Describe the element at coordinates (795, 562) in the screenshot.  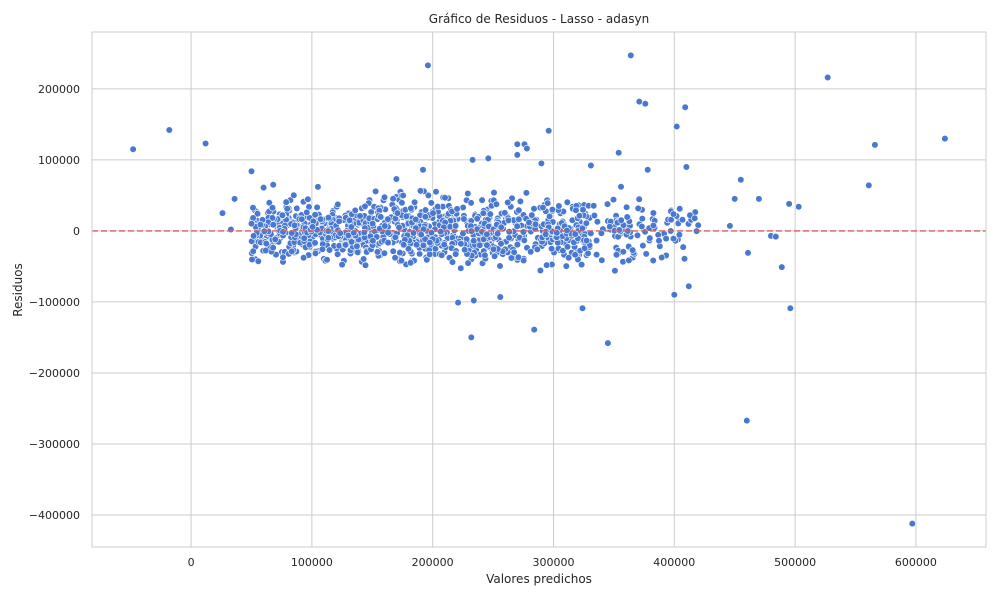
I see `x-tick-label: 500000` at that location.